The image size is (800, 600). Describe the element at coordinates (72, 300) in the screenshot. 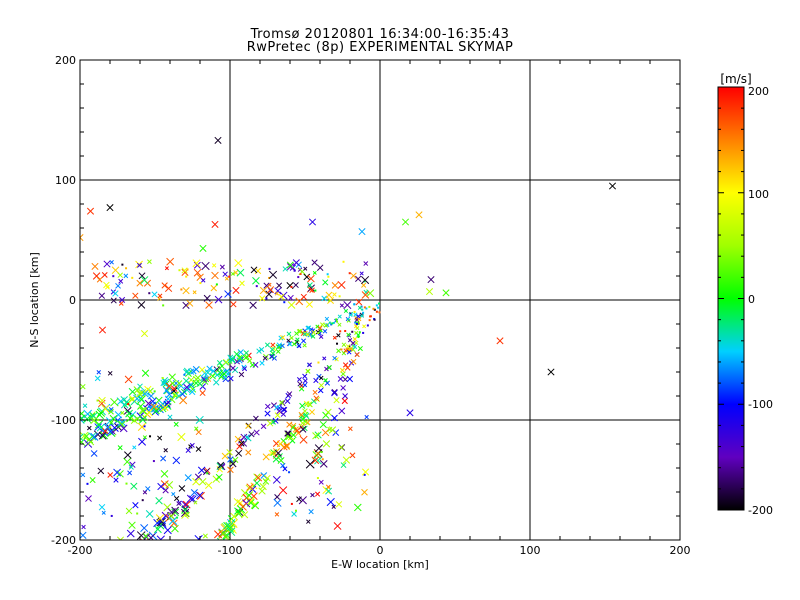

I see `y-tick-label: 0` at that location.